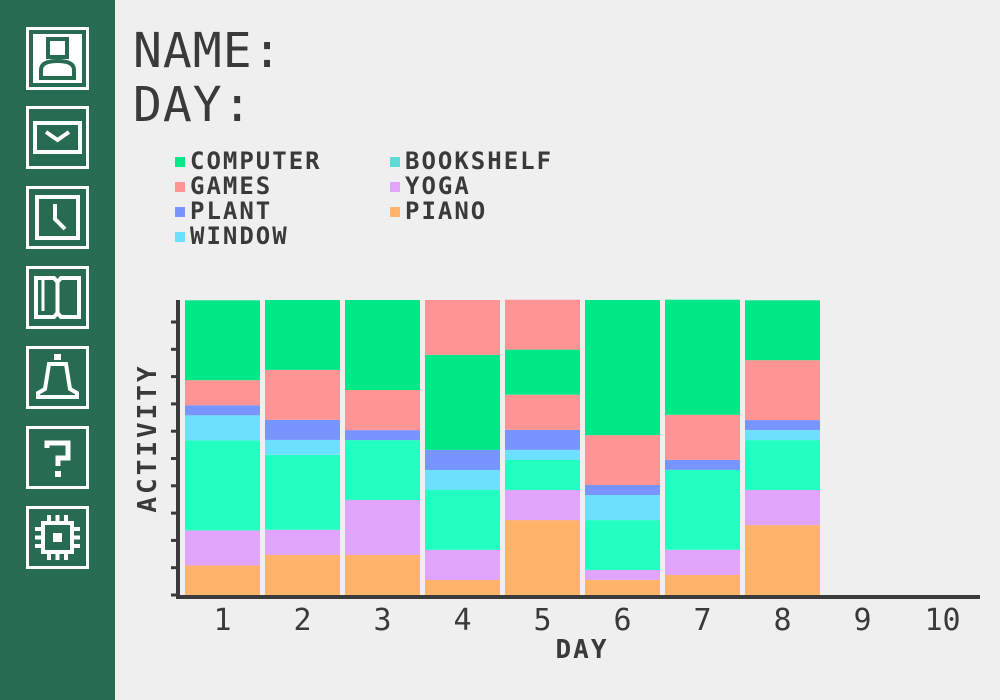 This screenshot has width=1000, height=700. Describe the element at coordinates (222, 620) in the screenshot. I see `x-tick-label: 1` at that location.